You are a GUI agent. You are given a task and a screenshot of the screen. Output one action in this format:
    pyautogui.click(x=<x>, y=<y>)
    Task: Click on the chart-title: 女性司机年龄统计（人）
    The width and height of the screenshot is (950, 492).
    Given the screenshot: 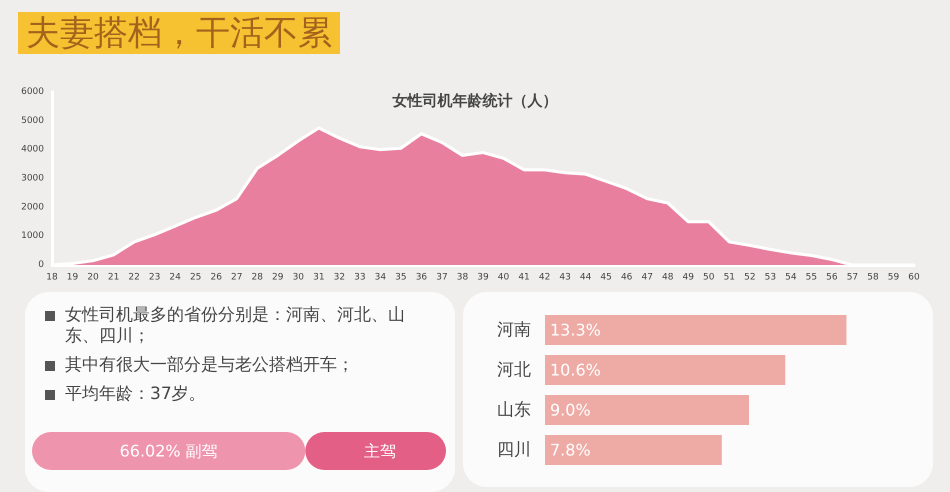 What is the action you would take?
    pyautogui.click(x=475, y=101)
    